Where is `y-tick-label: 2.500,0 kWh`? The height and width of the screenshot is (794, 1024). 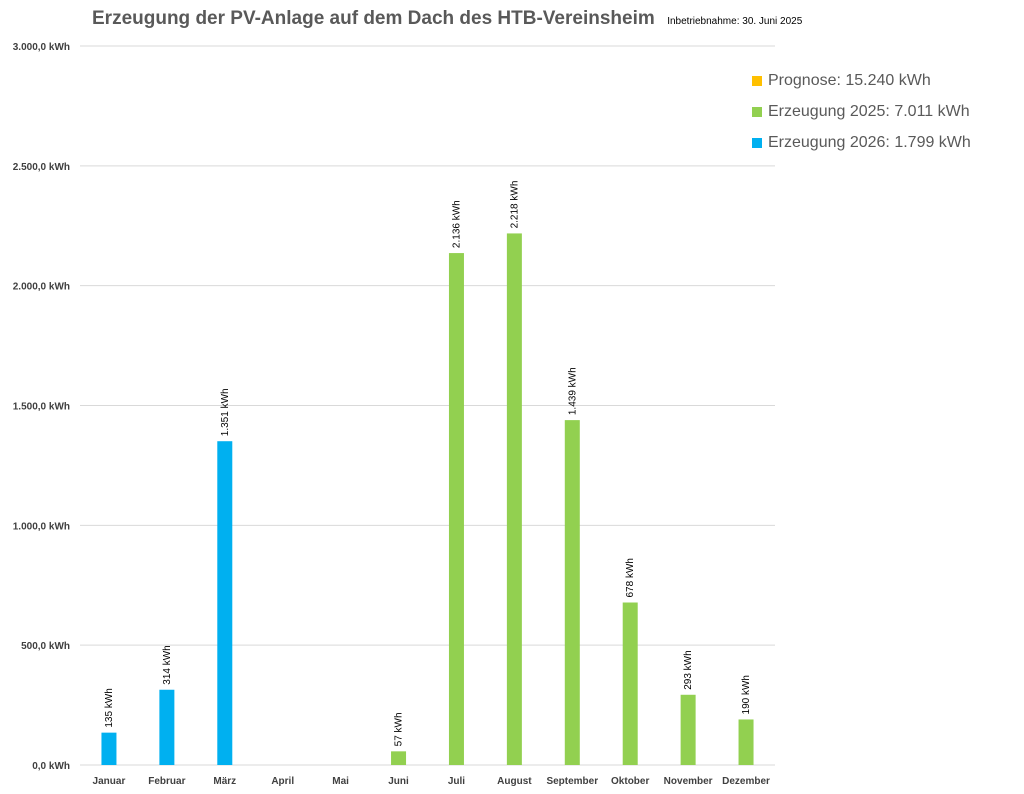
y-tick-label: 2.500,0 kWh is located at coordinates (41, 167).